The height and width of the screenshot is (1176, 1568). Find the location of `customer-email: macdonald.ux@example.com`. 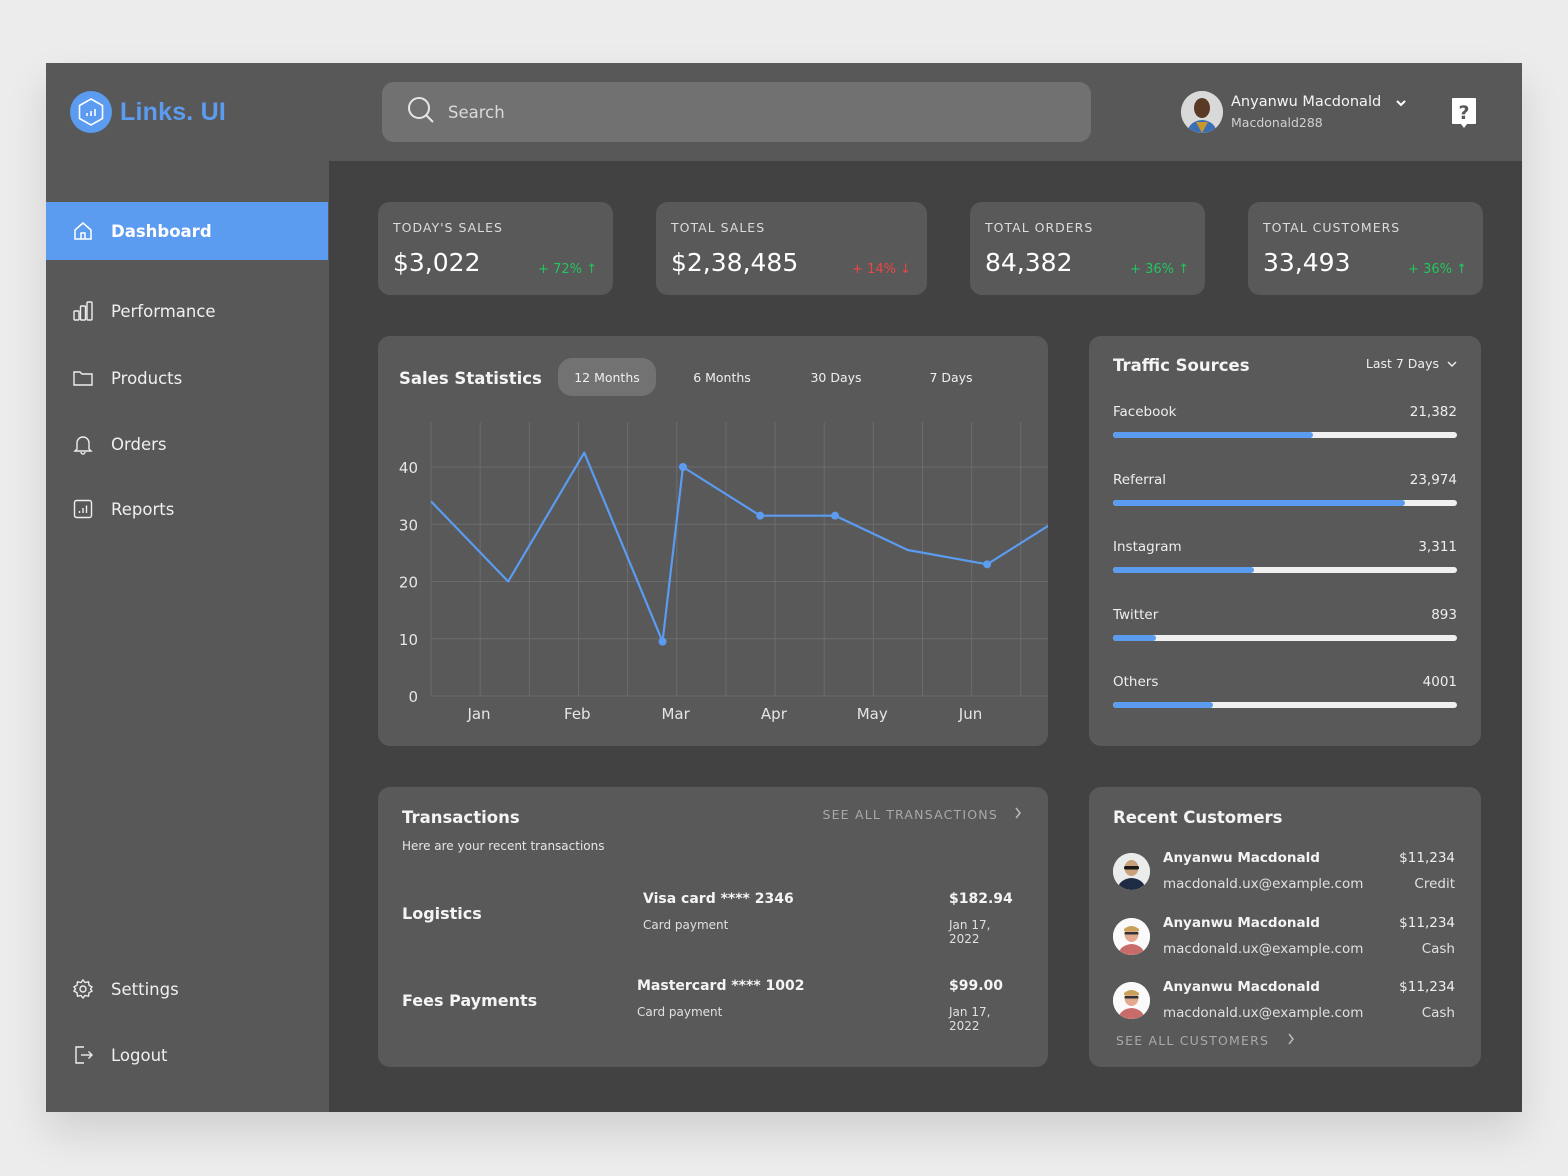

customer-email: macdonald.ux@example.com is located at coordinates (1263, 884).